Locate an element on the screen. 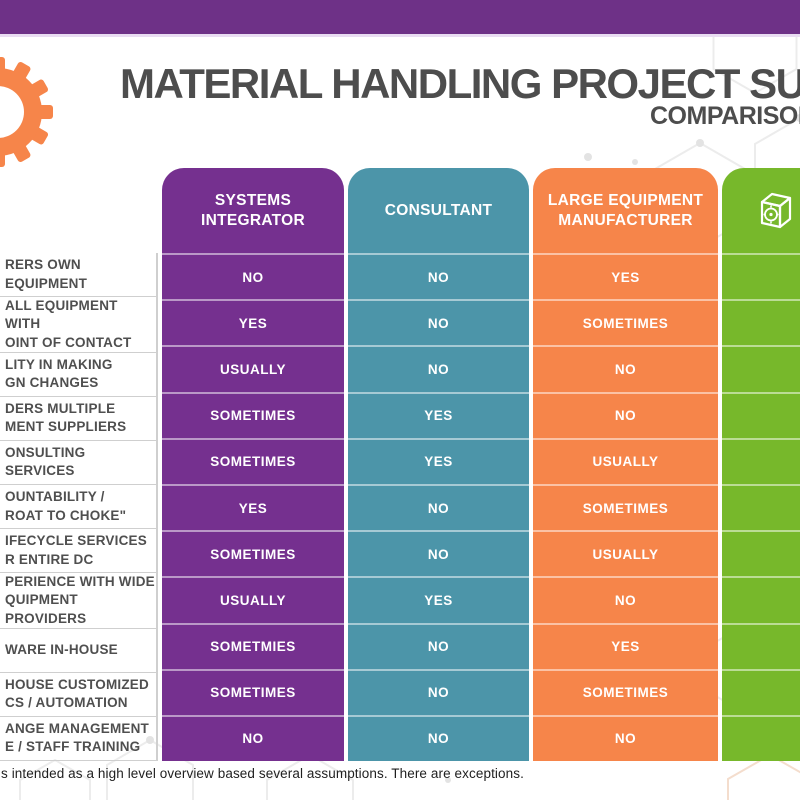  column-header-partner-green is located at coordinates (761, 210).